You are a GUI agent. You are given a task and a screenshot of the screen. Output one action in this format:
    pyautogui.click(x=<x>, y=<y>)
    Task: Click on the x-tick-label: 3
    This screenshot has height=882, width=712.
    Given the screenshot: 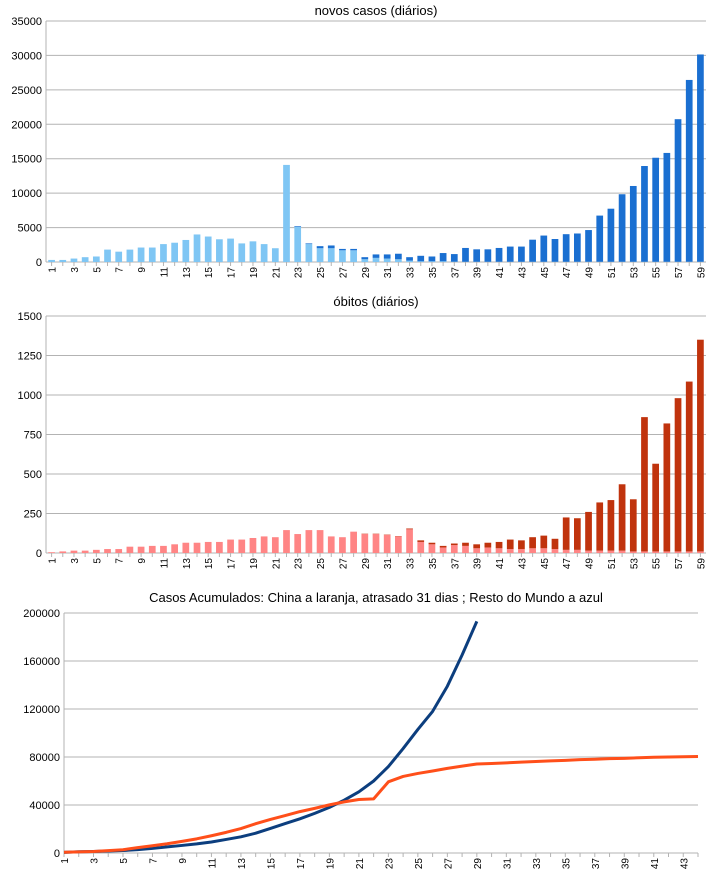 What is the action you would take?
    pyautogui.click(x=75, y=561)
    